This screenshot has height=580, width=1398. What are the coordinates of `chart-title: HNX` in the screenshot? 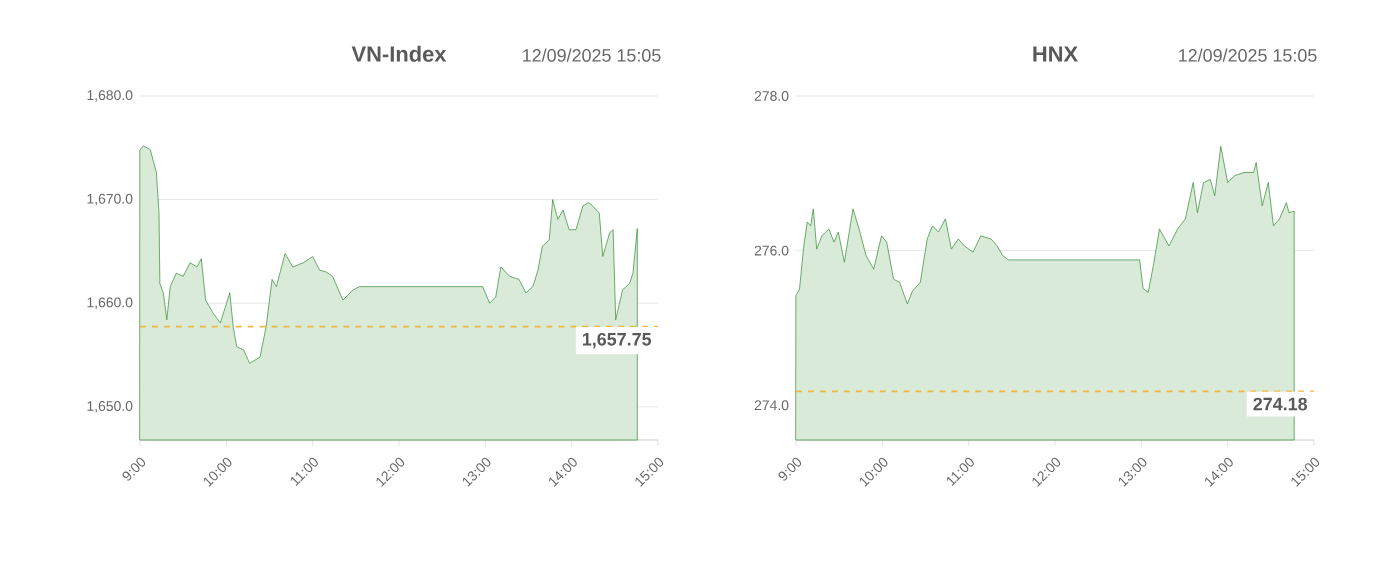 It's located at (1055, 54).